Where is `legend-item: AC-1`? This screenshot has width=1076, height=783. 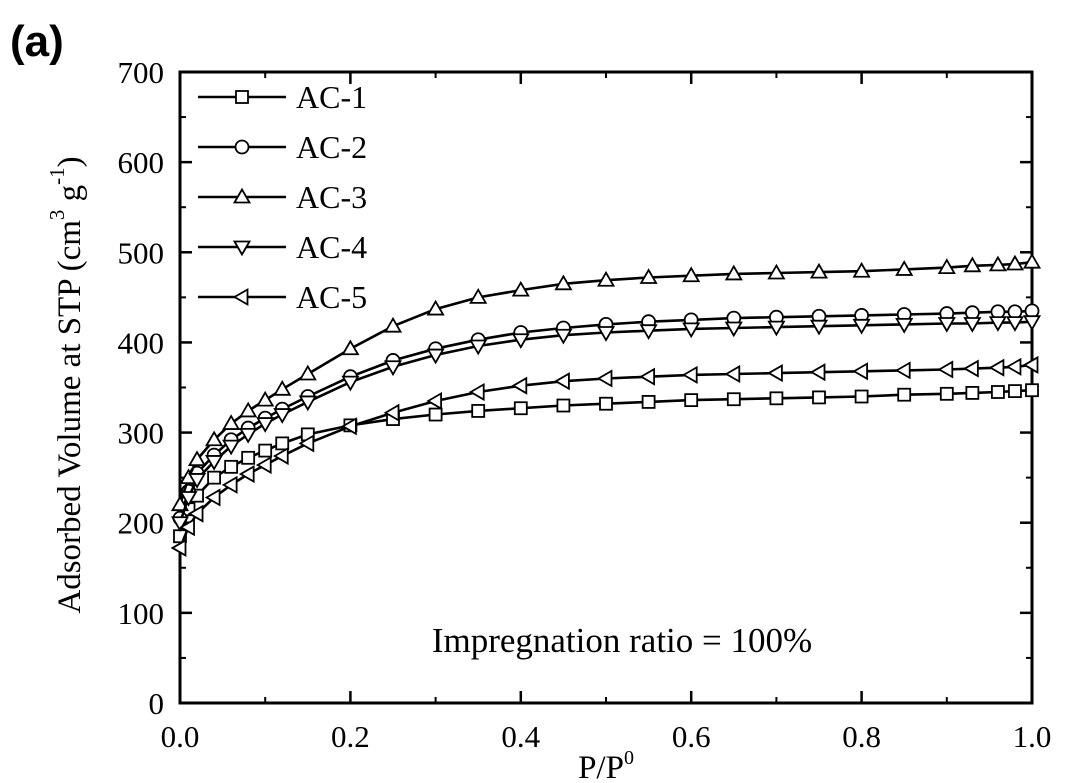 legend-item: AC-1 is located at coordinates (282, 97).